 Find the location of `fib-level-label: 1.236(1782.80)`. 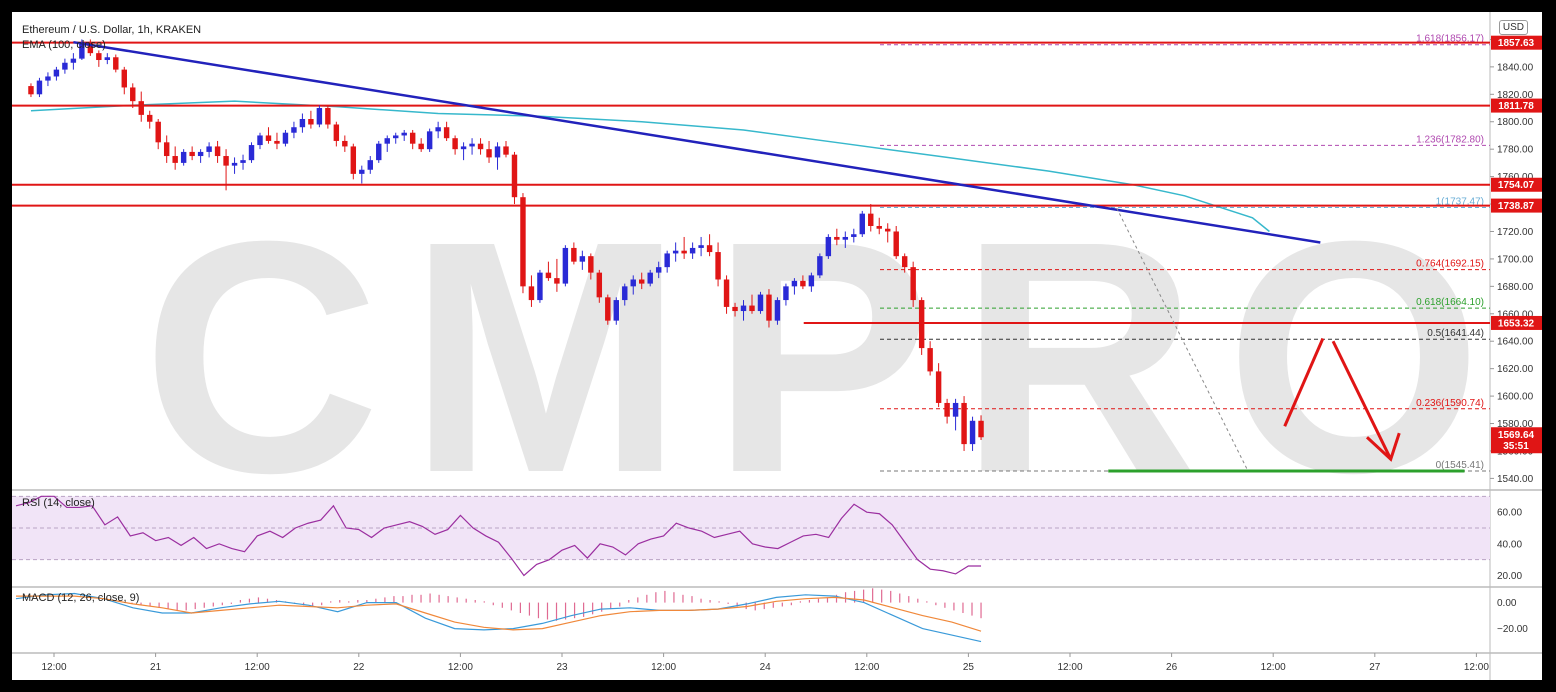

fib-level-label: 1.236(1782.80) is located at coordinates (1450, 139).